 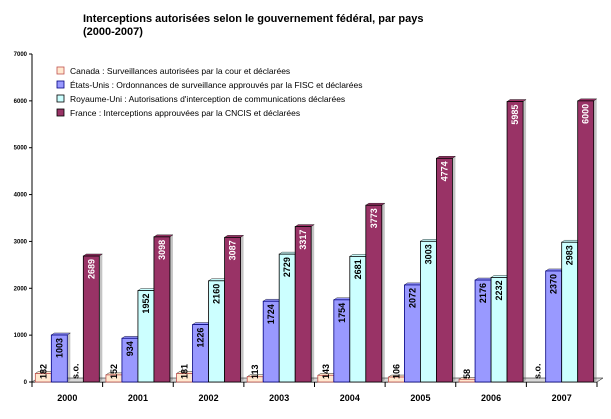 I want to click on y-tick-label: 3000, so click(x=21, y=242).